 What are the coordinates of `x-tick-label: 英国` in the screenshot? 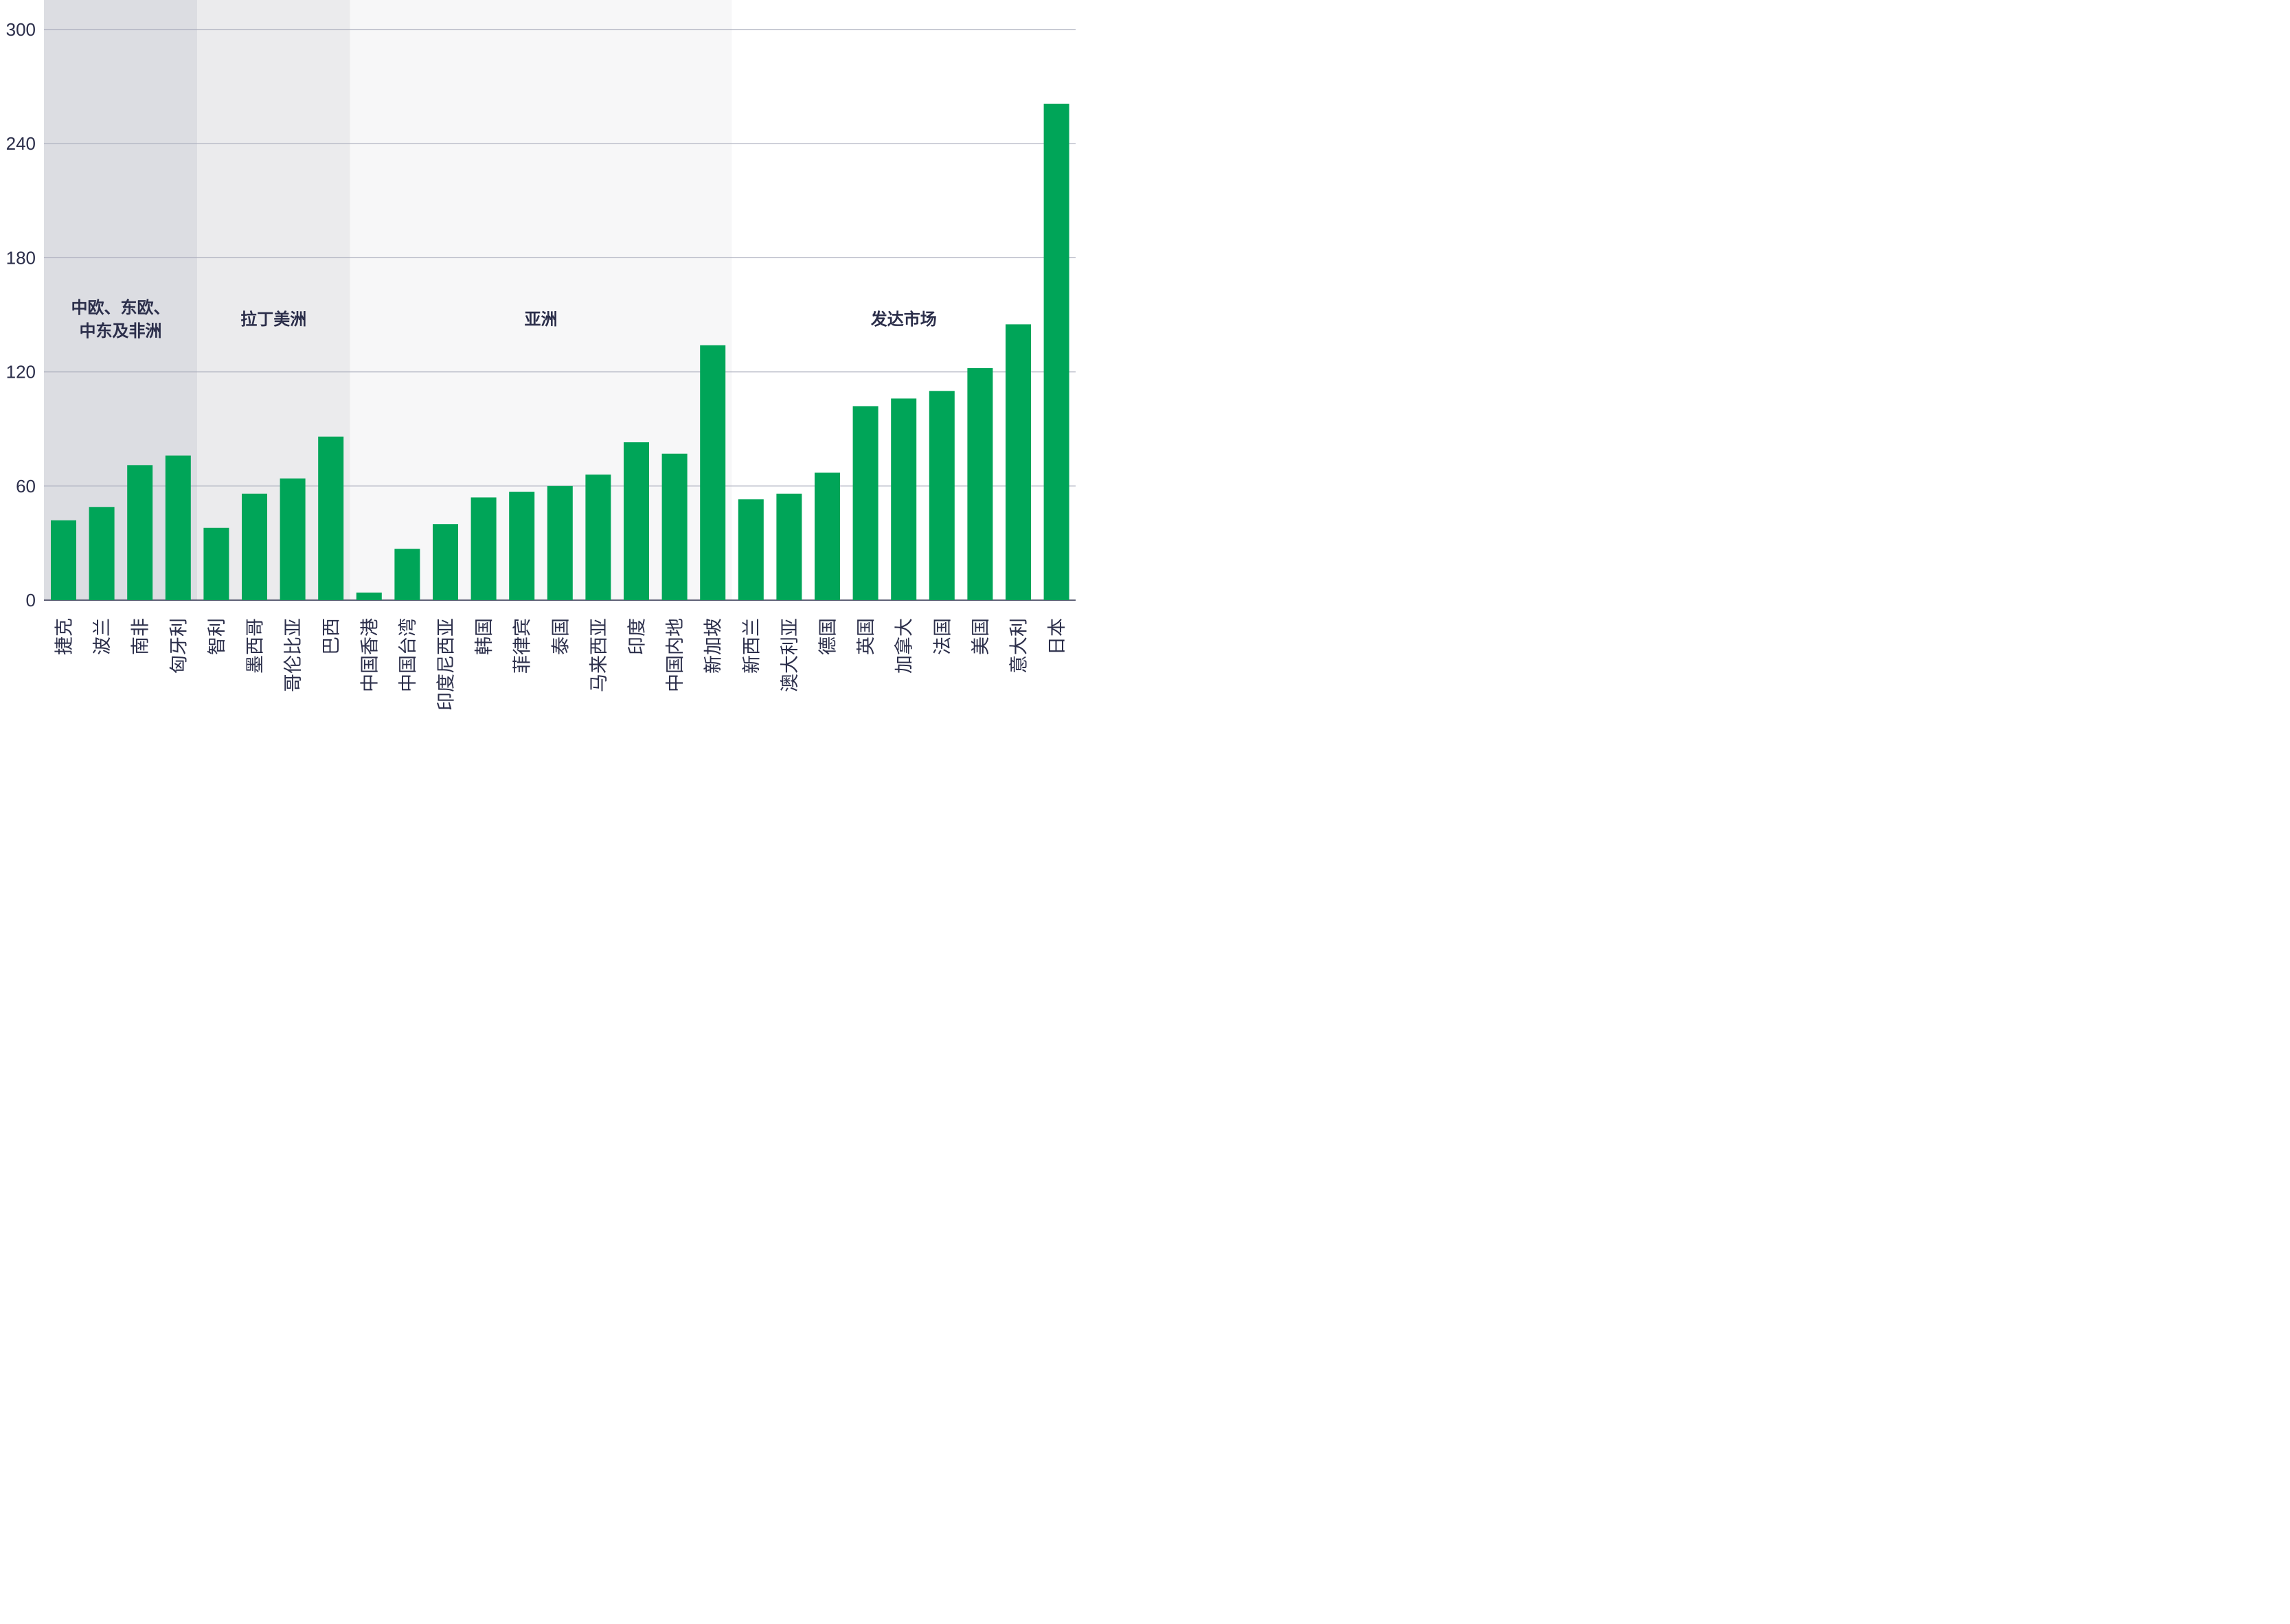 It's located at (867, 636).